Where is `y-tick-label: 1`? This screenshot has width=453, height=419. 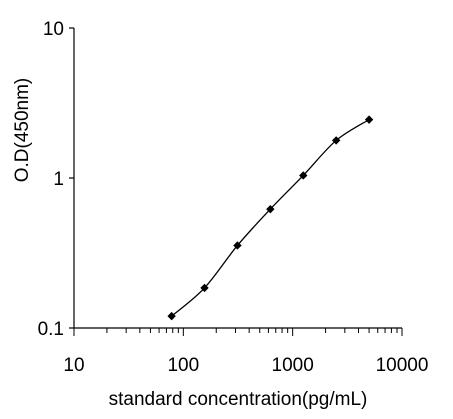
y-tick-label: 1 is located at coordinates (58, 179).